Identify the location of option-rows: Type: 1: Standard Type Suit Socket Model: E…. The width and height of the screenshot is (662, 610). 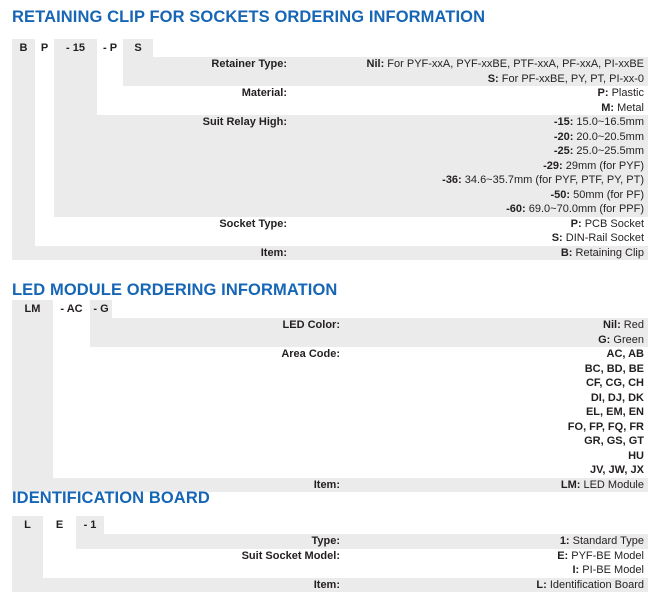
(331, 563).